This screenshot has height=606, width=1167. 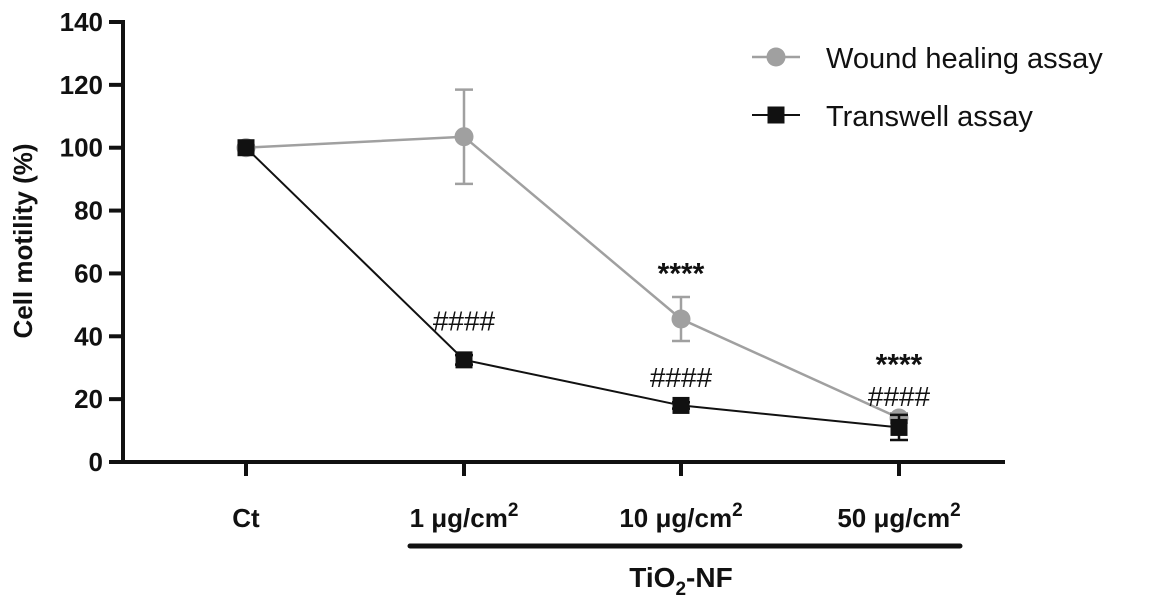 What do you see at coordinates (81, 148) in the screenshot?
I see `y-tick-label: 100` at bounding box center [81, 148].